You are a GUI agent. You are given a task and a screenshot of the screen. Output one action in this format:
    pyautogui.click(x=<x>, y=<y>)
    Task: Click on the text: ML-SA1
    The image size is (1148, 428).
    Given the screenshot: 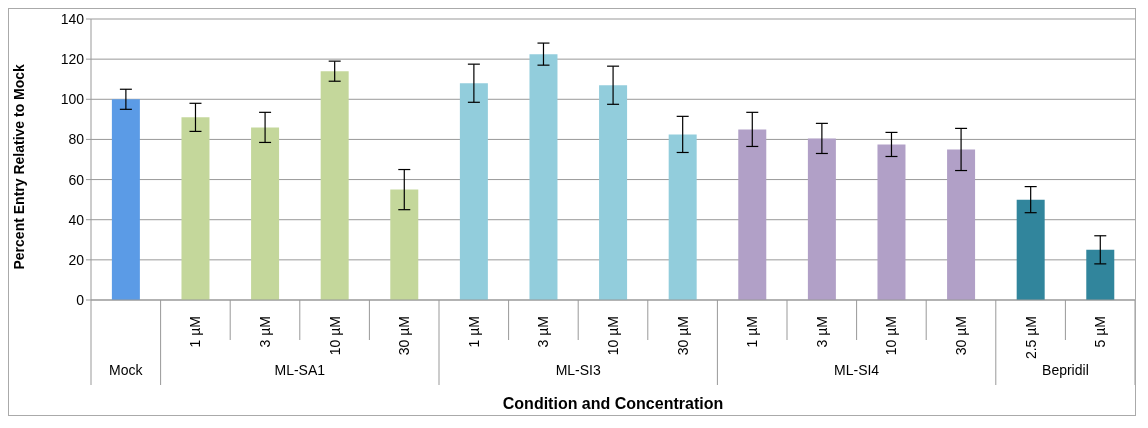 What is the action you would take?
    pyautogui.click(x=300, y=370)
    